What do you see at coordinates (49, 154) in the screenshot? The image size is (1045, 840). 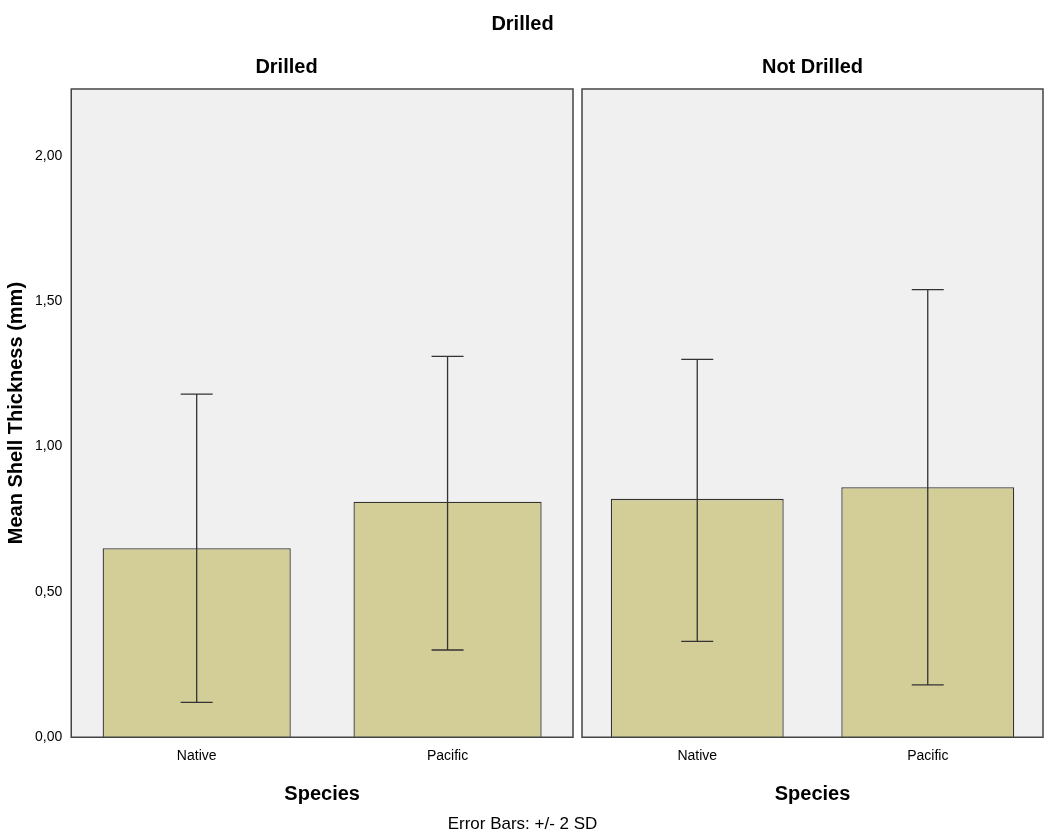 I see `y-tick-label: 2,00` at bounding box center [49, 154].